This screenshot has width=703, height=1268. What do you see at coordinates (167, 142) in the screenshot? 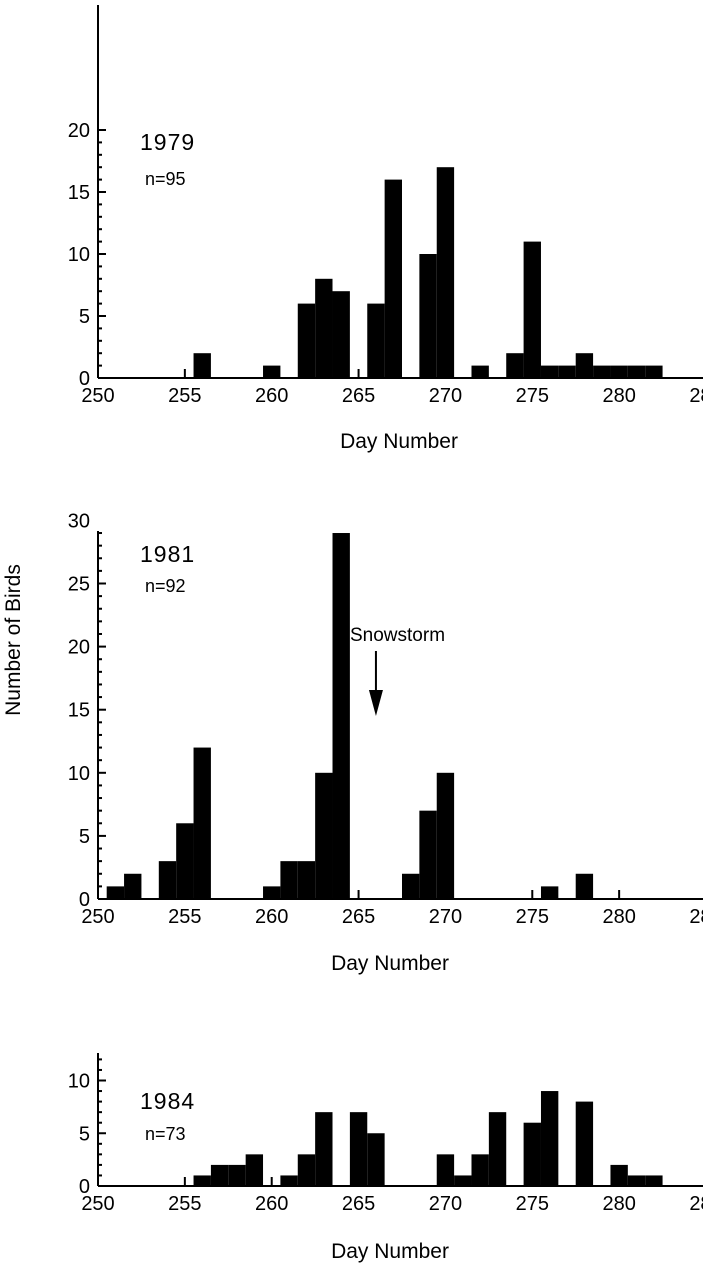
I see `panel-year: 1979` at bounding box center [167, 142].